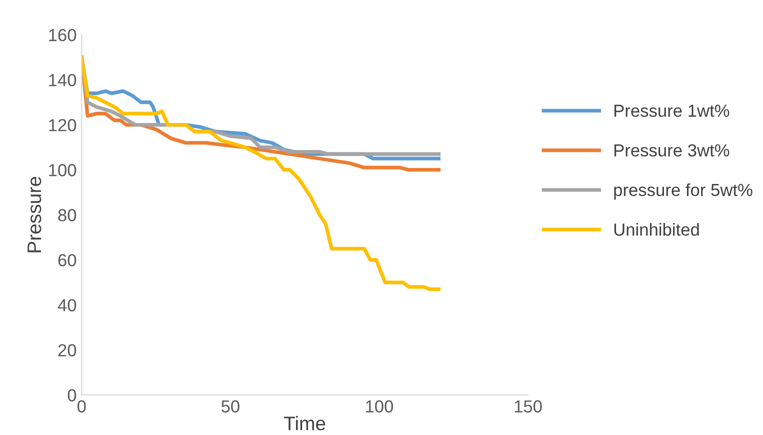 This screenshot has width=763, height=435. I want to click on y-tick-label: 0, so click(72, 395).